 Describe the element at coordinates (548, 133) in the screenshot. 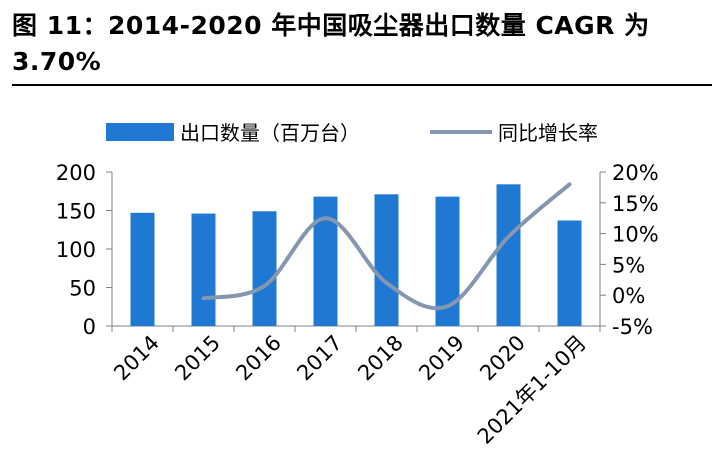

I see `legend-line-label: 同比增长率` at that location.